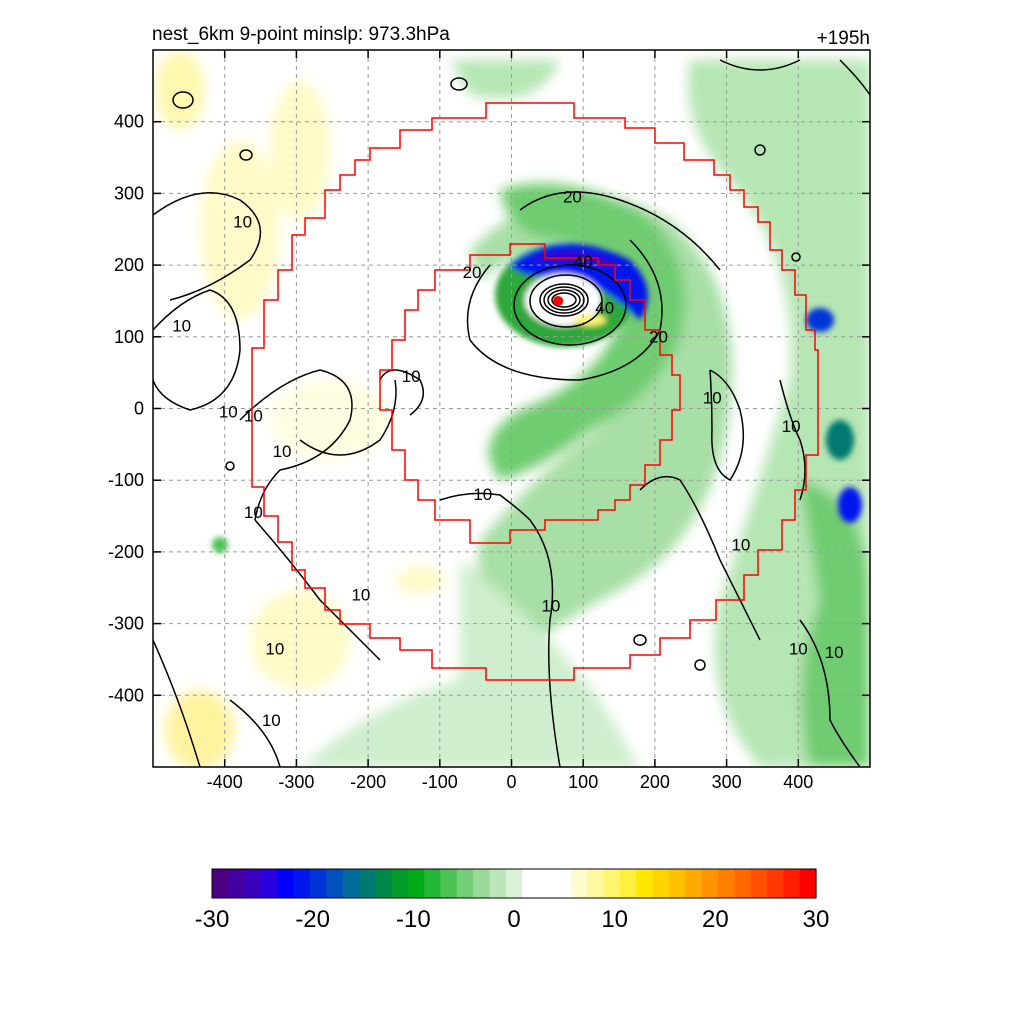  I want to click on colorbar-tick-label: 20, so click(715, 919).